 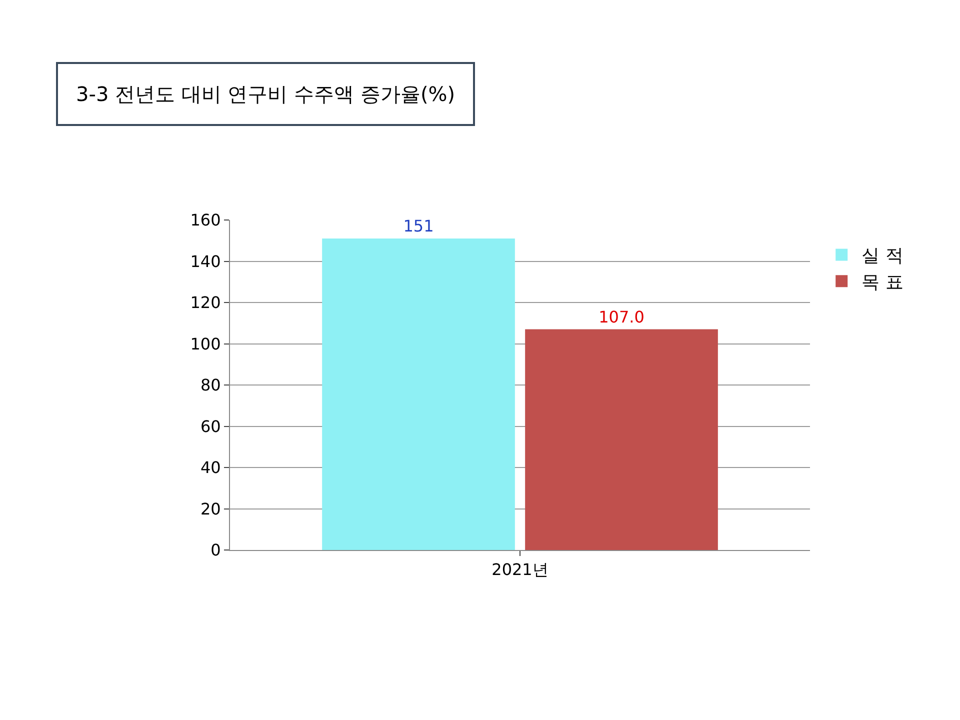 What do you see at coordinates (883, 256) in the screenshot?
I see `legend-label: 실 적` at bounding box center [883, 256].